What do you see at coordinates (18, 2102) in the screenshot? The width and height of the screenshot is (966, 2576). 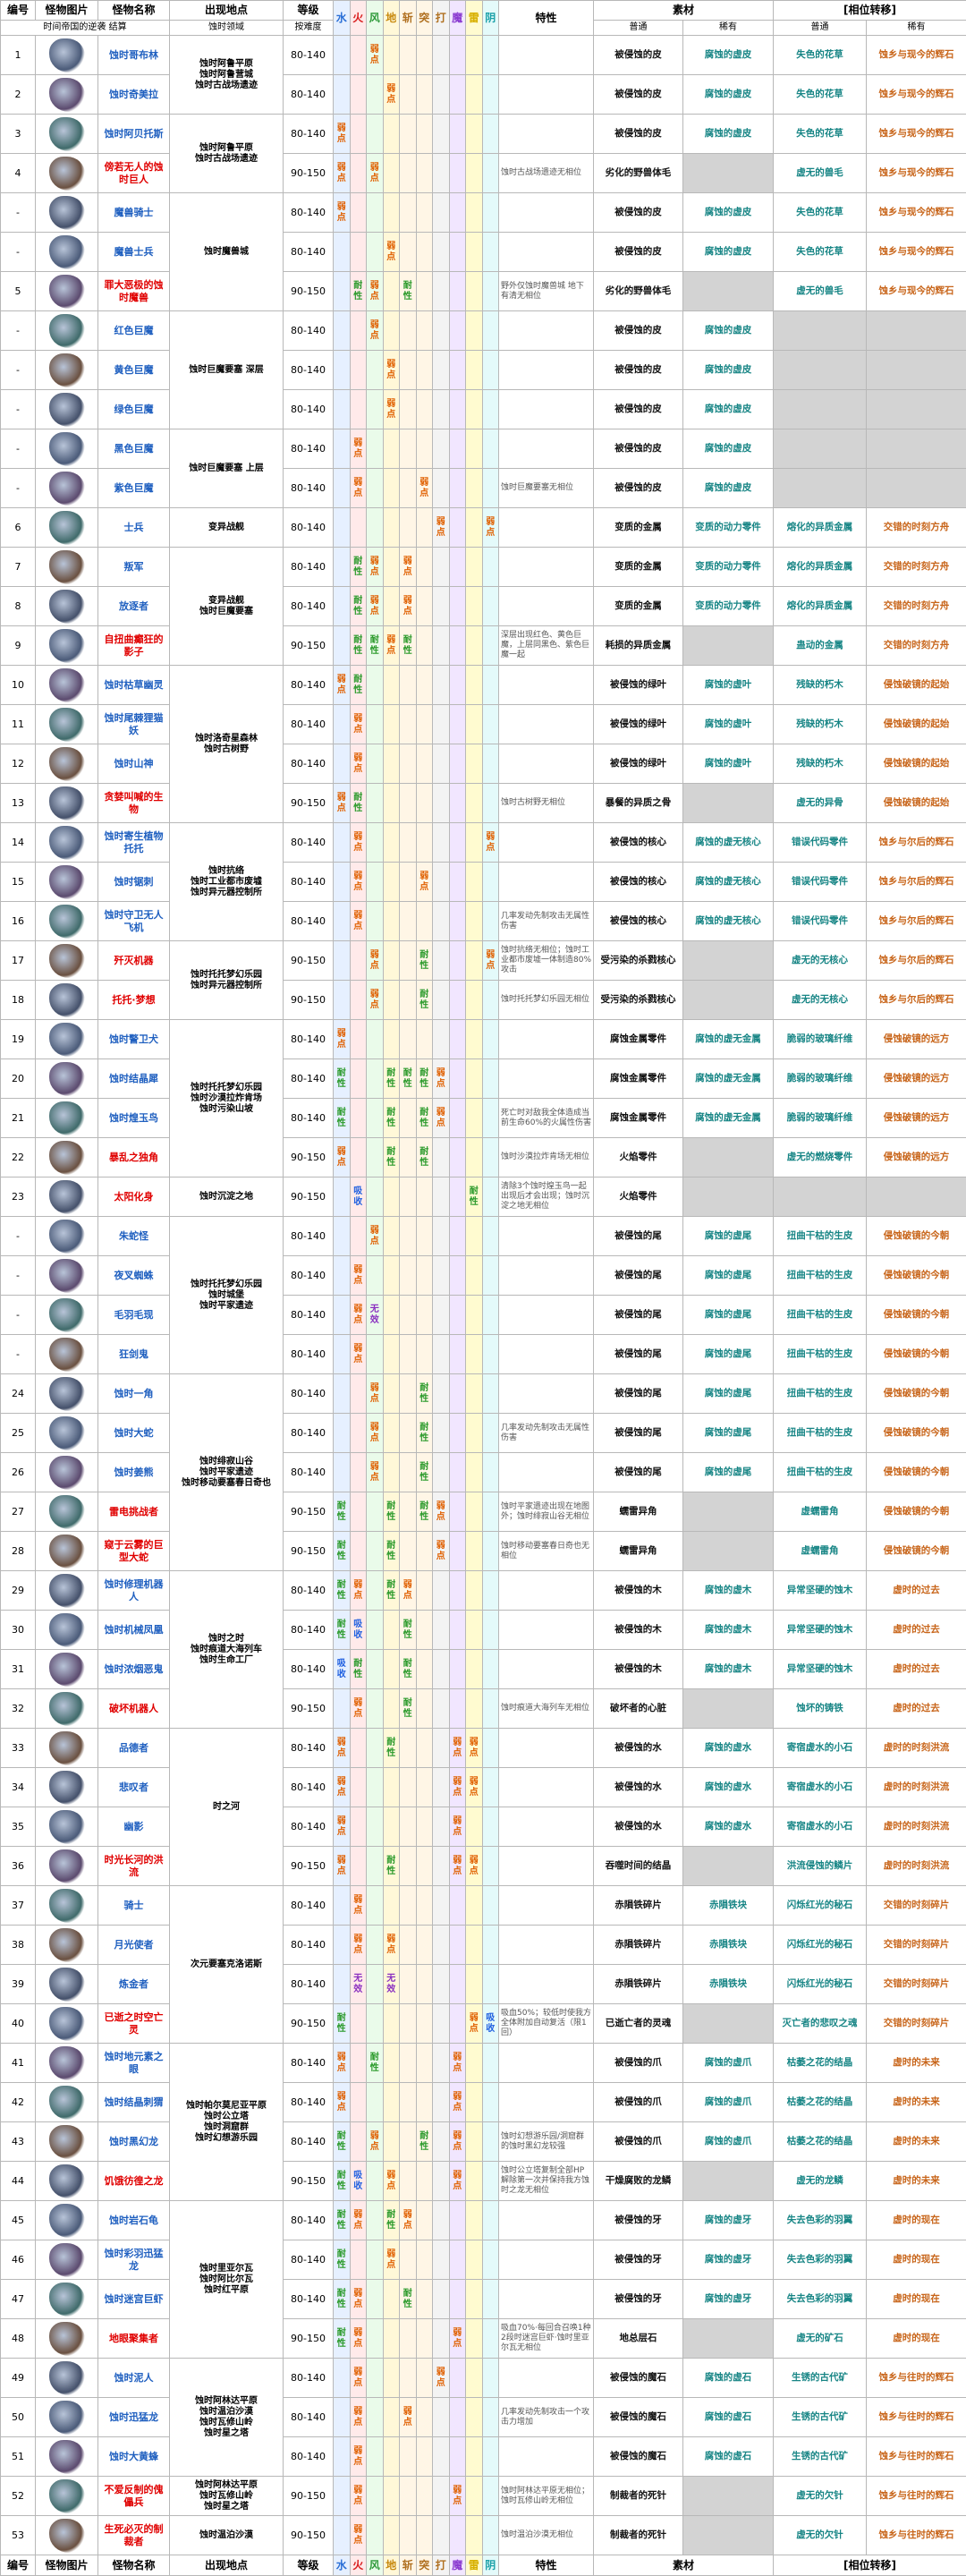 I see `monster-number: 42` at bounding box center [18, 2102].